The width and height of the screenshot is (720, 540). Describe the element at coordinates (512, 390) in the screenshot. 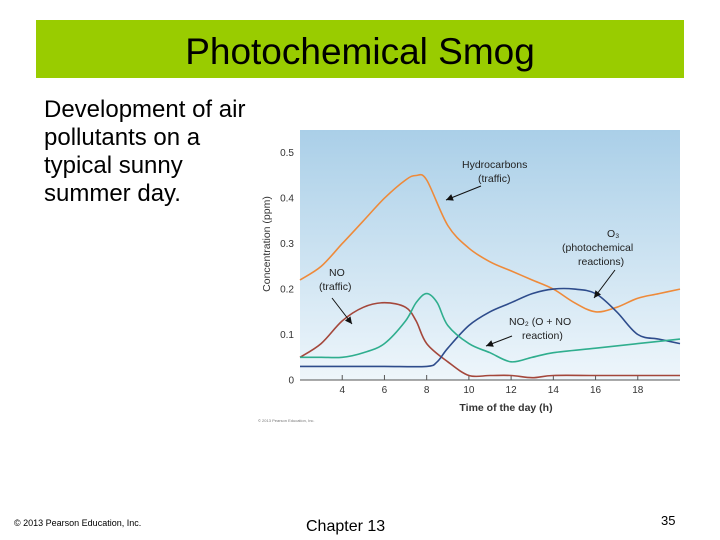

I see `x-tick-label: 12` at that location.